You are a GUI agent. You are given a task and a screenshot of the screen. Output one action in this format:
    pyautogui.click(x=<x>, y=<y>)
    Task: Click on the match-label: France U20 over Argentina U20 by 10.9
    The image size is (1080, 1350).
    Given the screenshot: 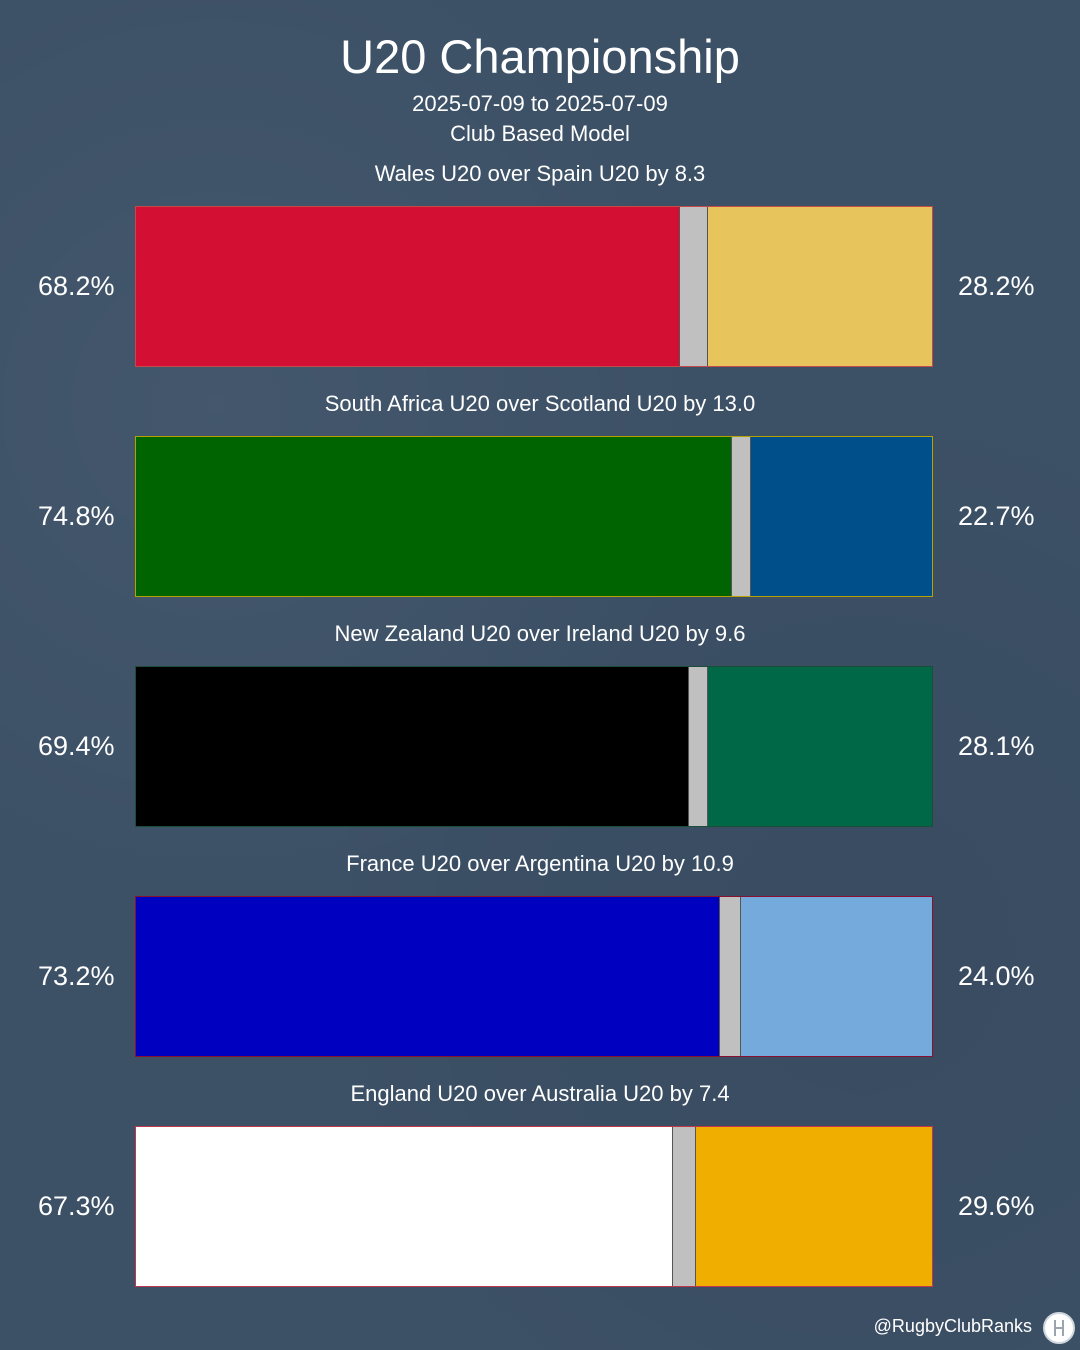 What is the action you would take?
    pyautogui.click(x=540, y=863)
    